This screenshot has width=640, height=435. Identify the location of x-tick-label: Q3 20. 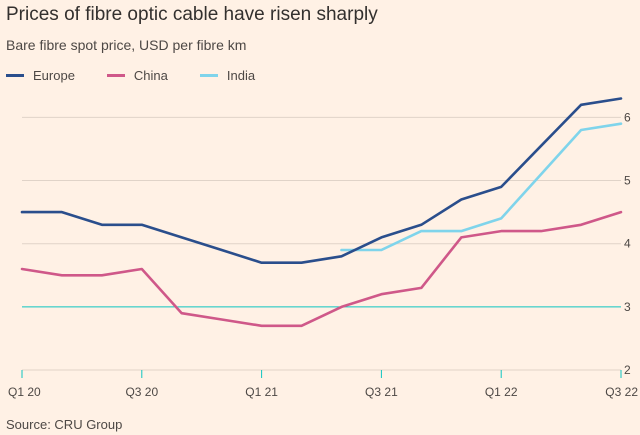
(141, 392).